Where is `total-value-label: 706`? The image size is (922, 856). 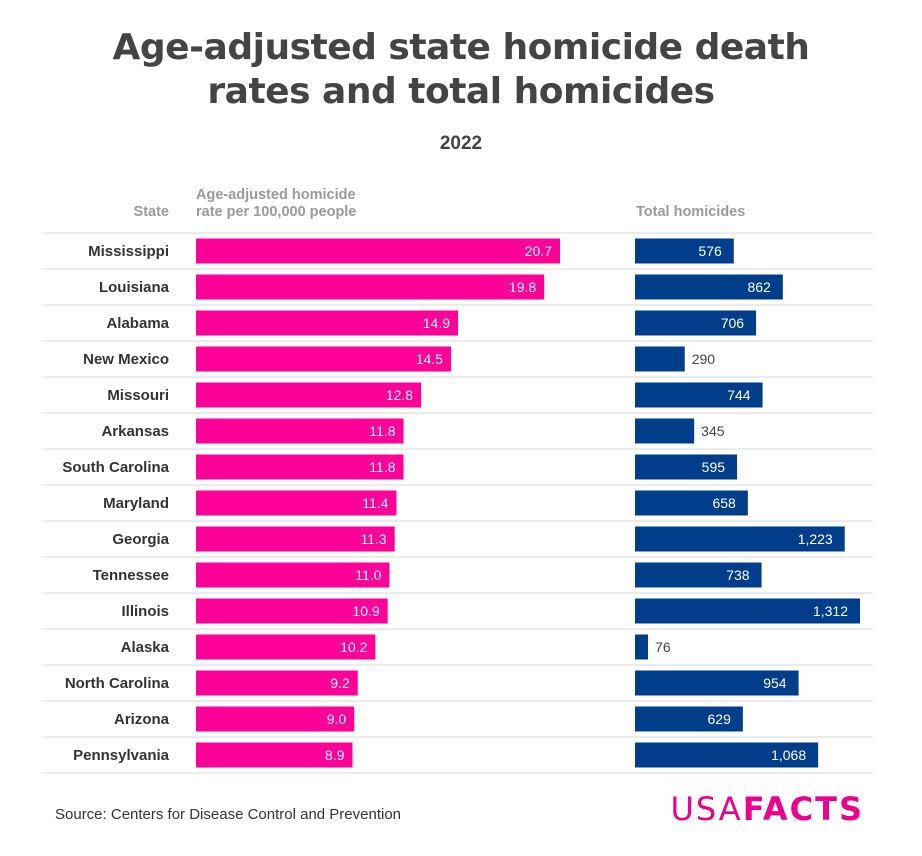 total-value-label: 706 is located at coordinates (733, 323).